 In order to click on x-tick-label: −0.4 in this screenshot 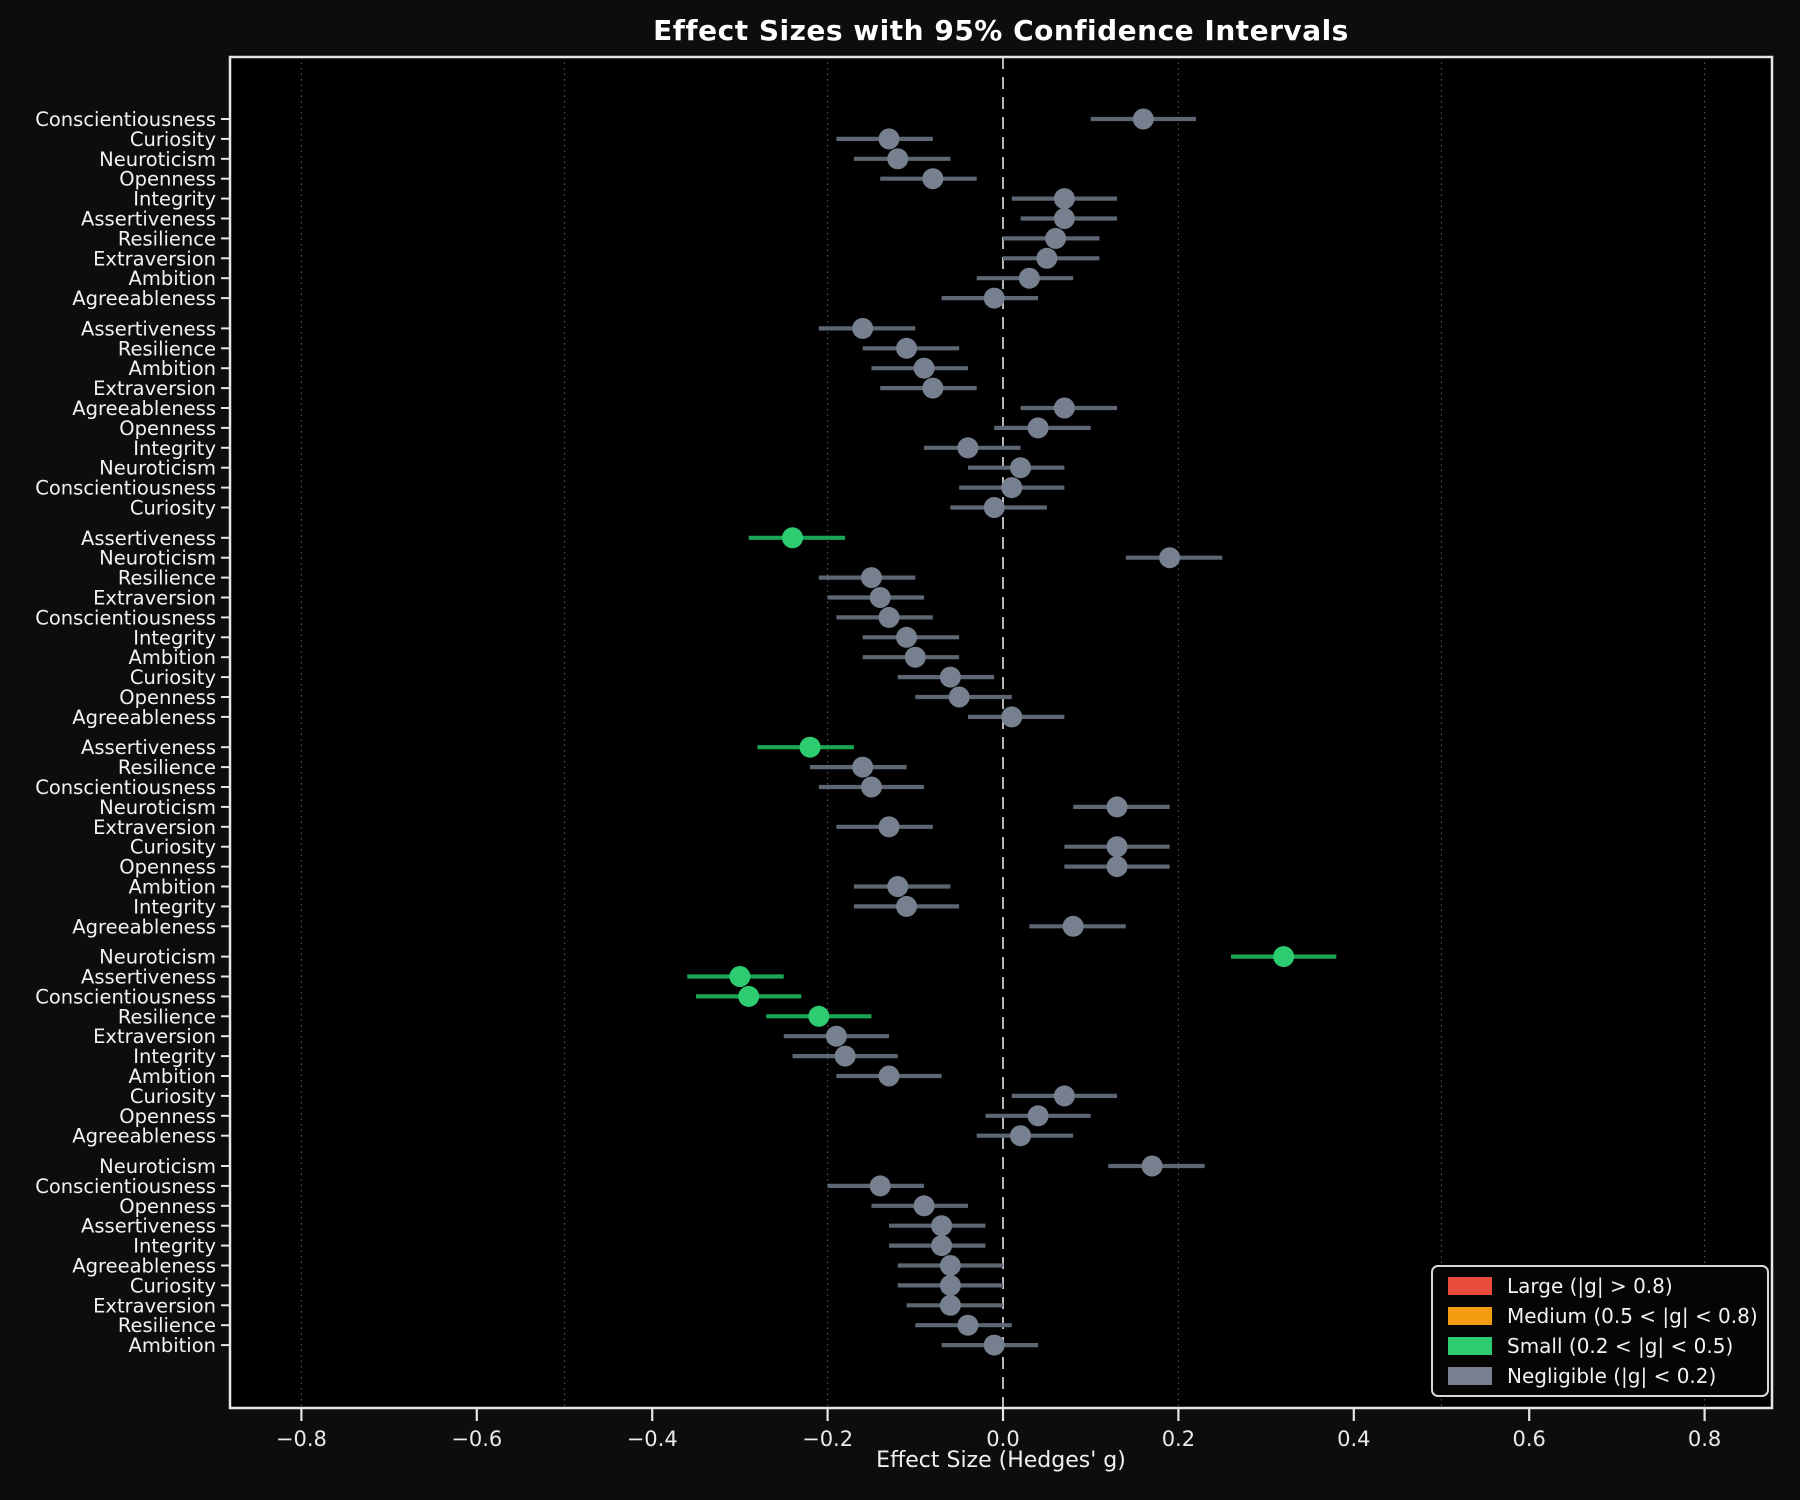, I will do `click(652, 1439)`.